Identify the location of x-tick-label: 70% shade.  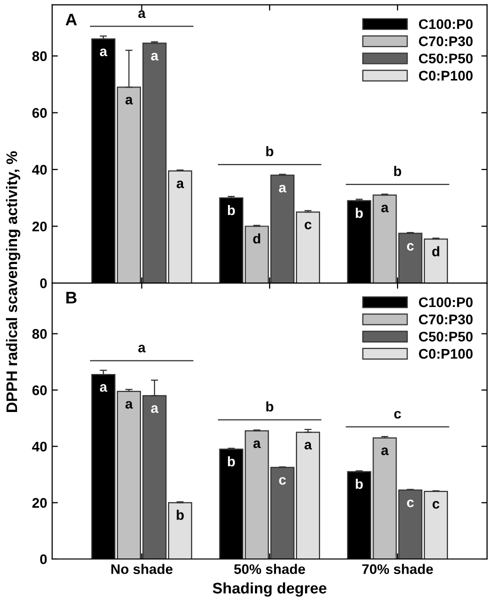
(397, 569).